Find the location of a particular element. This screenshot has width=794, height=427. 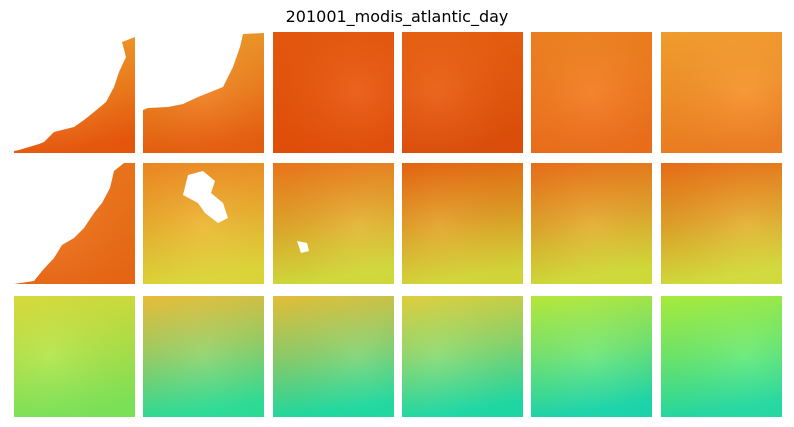

tile-r0-c3 is located at coordinates (462, 92).